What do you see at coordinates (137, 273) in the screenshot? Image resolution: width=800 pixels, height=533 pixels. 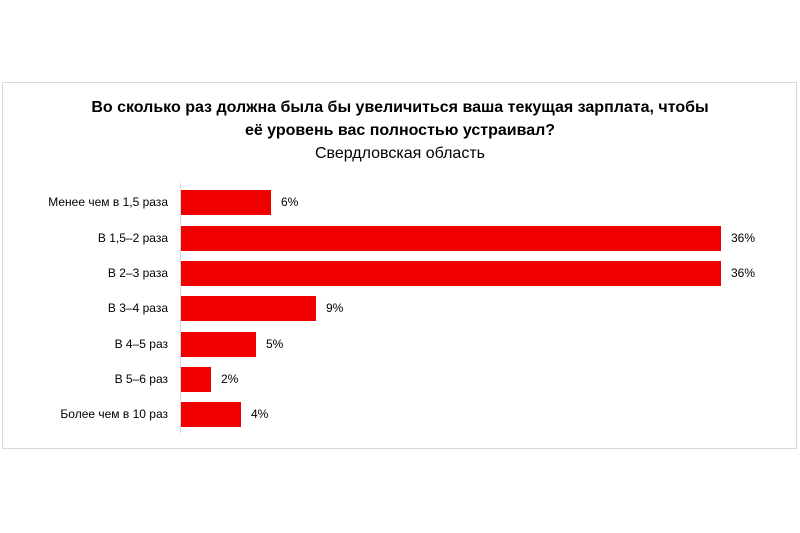 I see `category-label: В 2–3 раза` at bounding box center [137, 273].